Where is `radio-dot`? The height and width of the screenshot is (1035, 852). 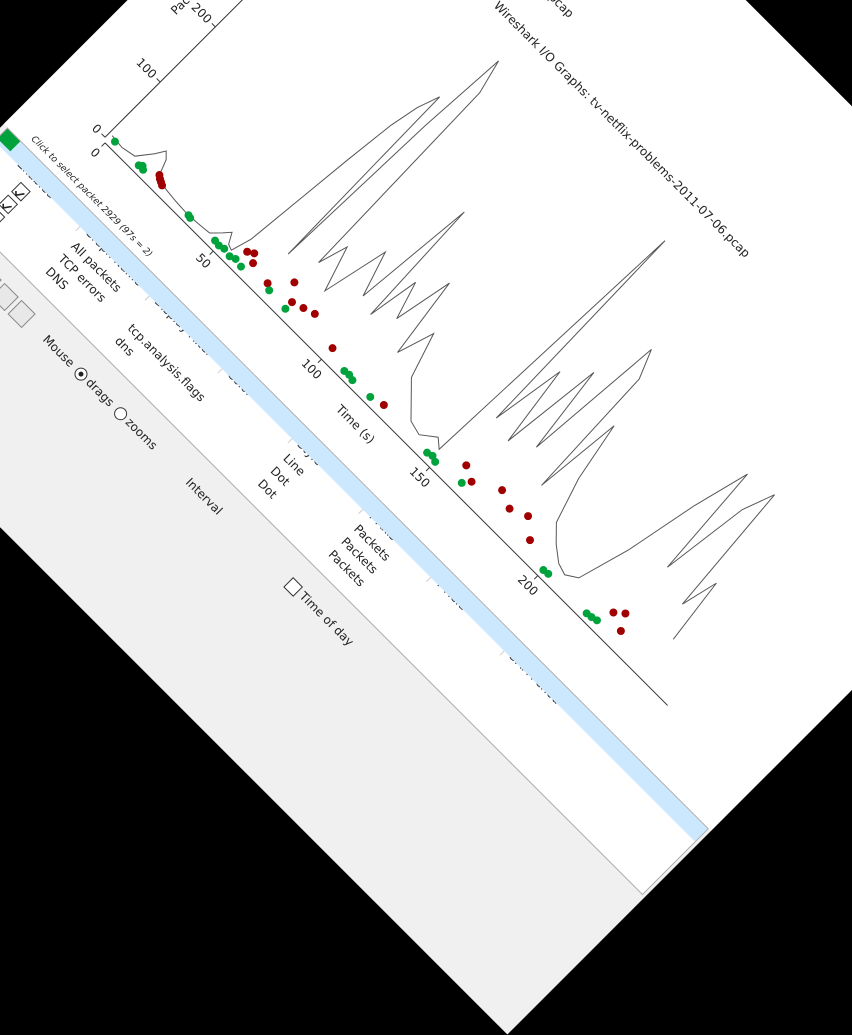
radio-dot is located at coordinates (81, 374).